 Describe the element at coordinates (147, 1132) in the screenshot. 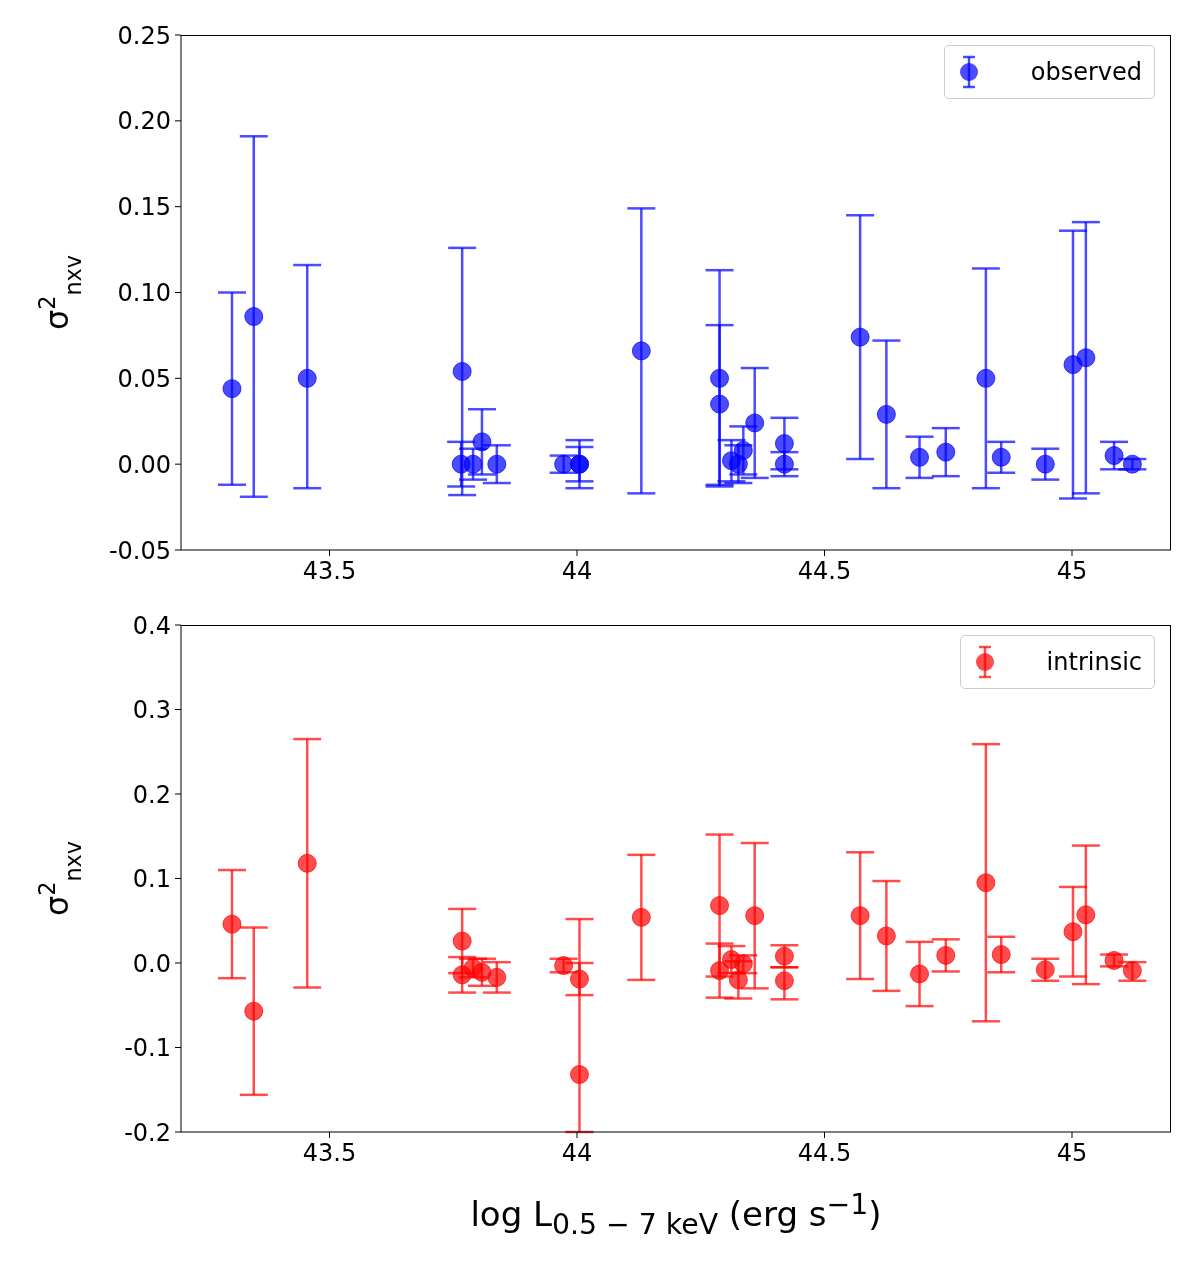

I see `y-tick-label: -0.2` at that location.